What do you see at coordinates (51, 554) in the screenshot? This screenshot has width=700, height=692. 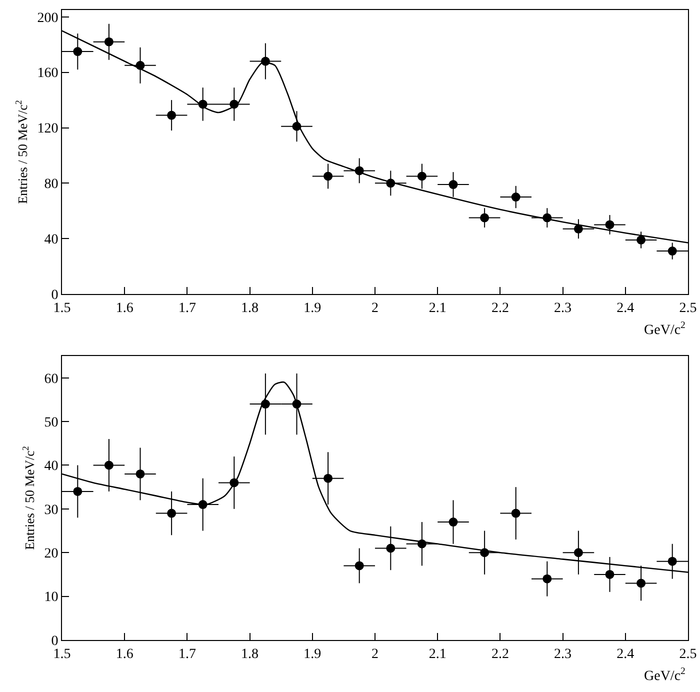 I see `y-tick-label: 20` at bounding box center [51, 554].